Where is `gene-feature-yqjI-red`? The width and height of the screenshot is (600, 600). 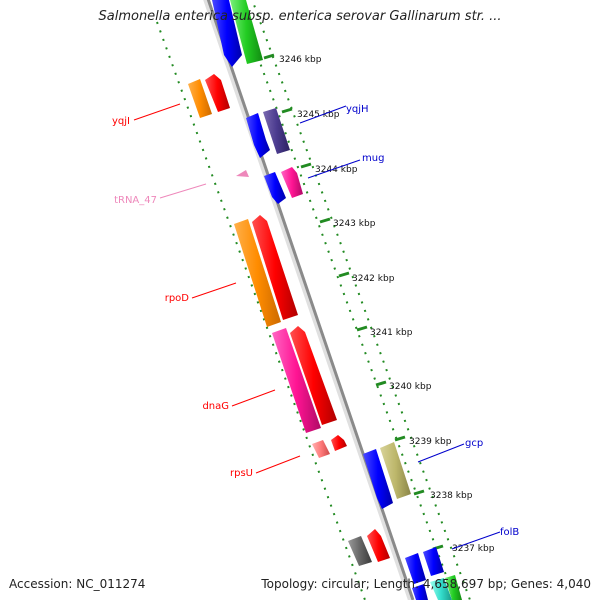 gene-feature-yqjI-red is located at coordinates (217, 93).